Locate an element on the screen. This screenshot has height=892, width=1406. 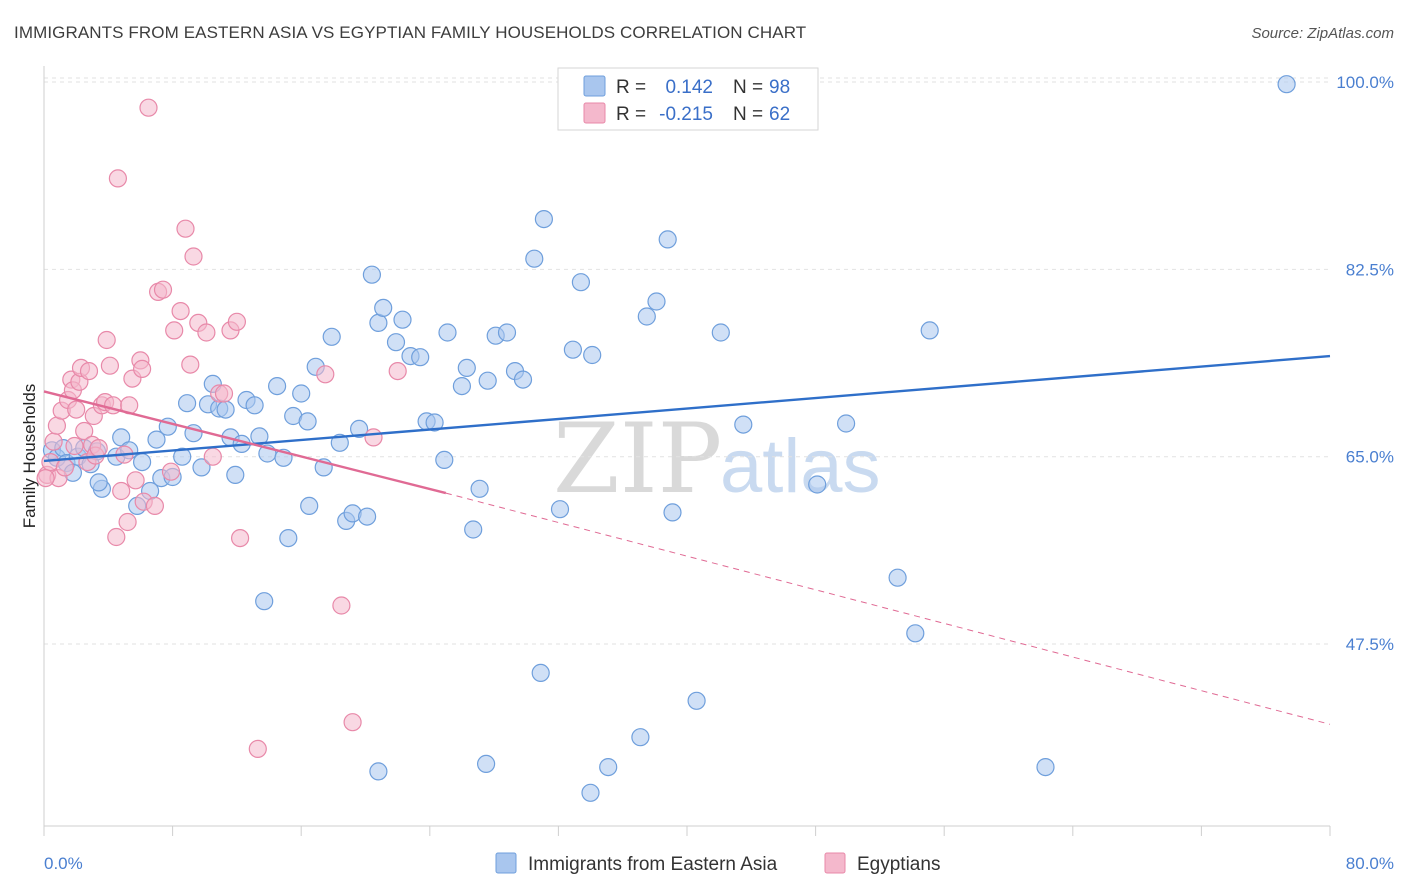
legend-r-label-1: R = is located at coordinates (631, 114).